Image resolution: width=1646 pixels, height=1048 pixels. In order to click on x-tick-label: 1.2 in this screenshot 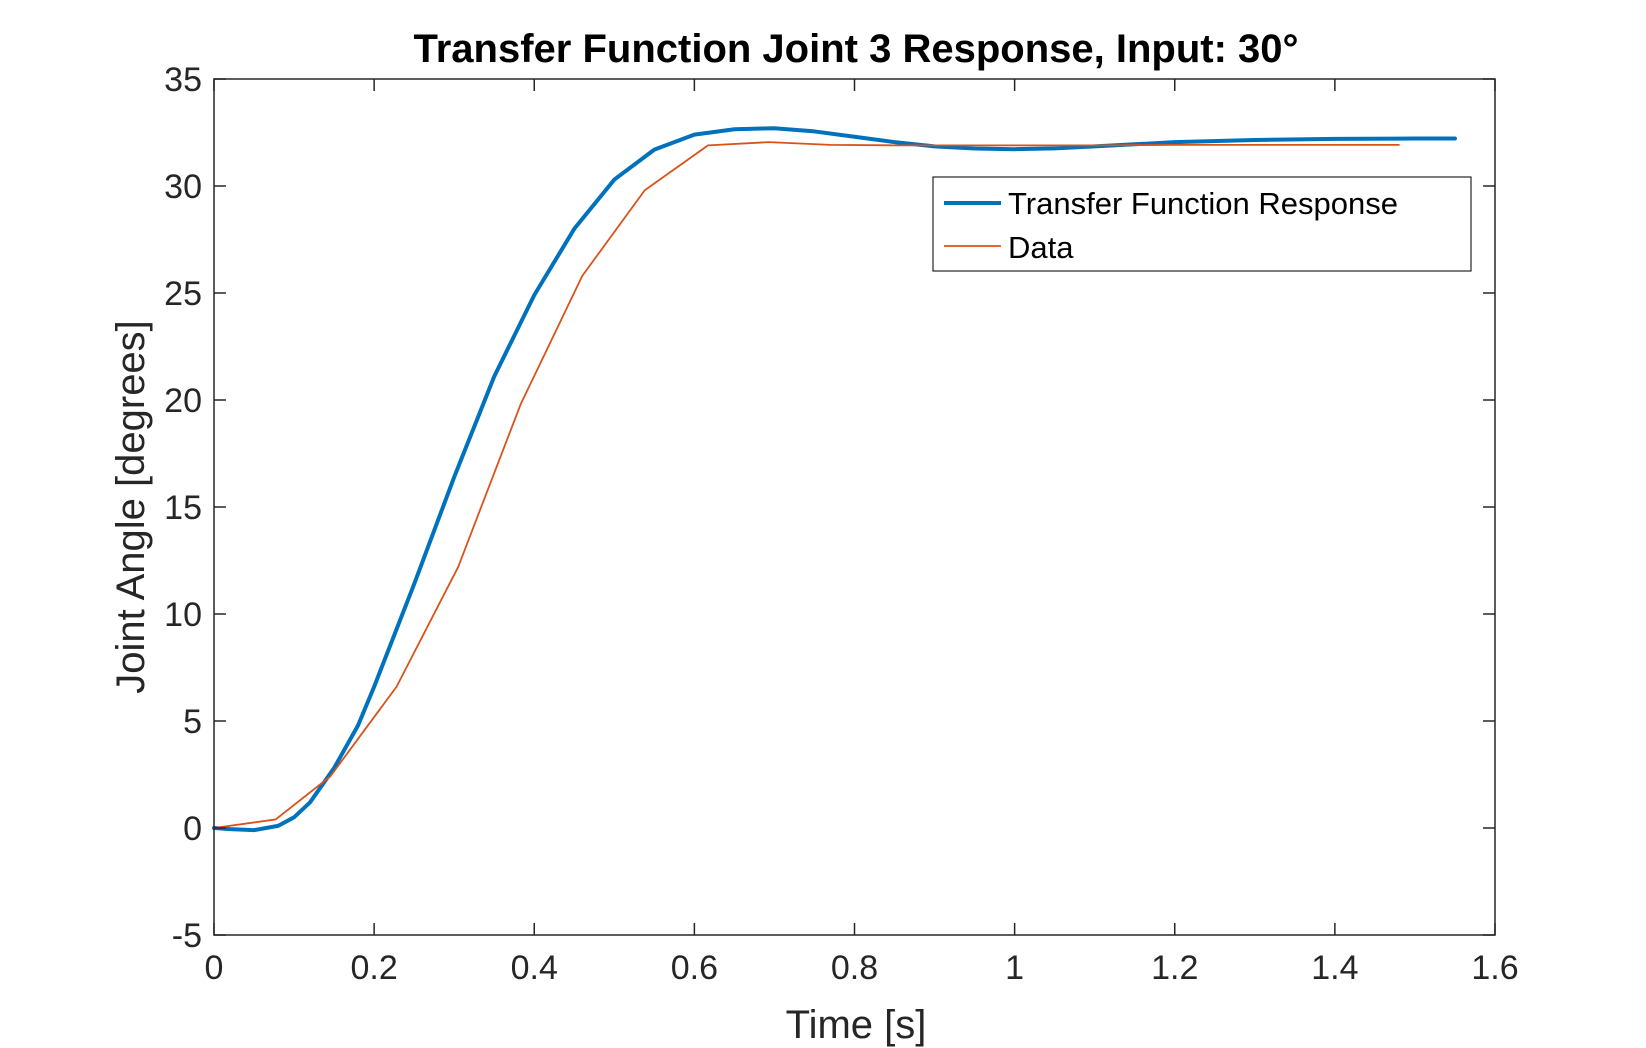, I will do `click(1174, 968)`.